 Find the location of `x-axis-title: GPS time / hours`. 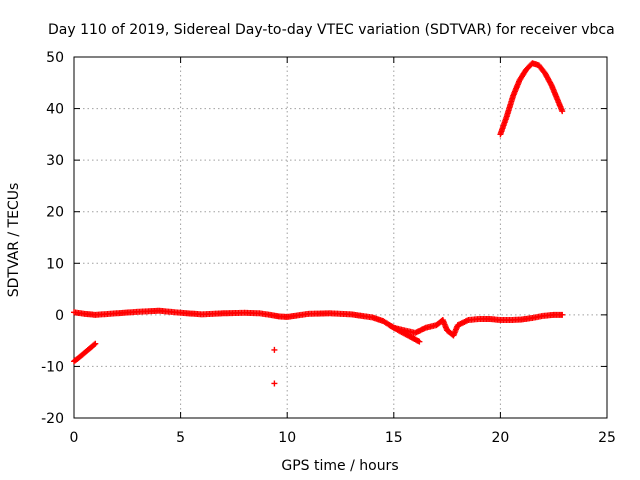

x-axis-title: GPS time / hours is located at coordinates (339, 466).